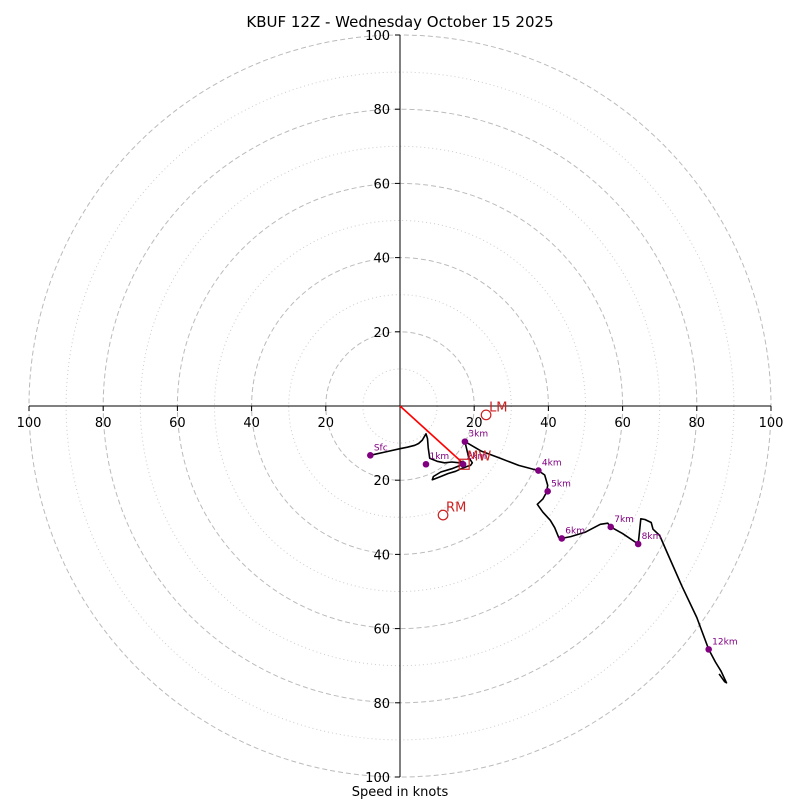  What do you see at coordinates (381, 184) in the screenshot?
I see `y-tick-label-up-60: 60` at bounding box center [381, 184].